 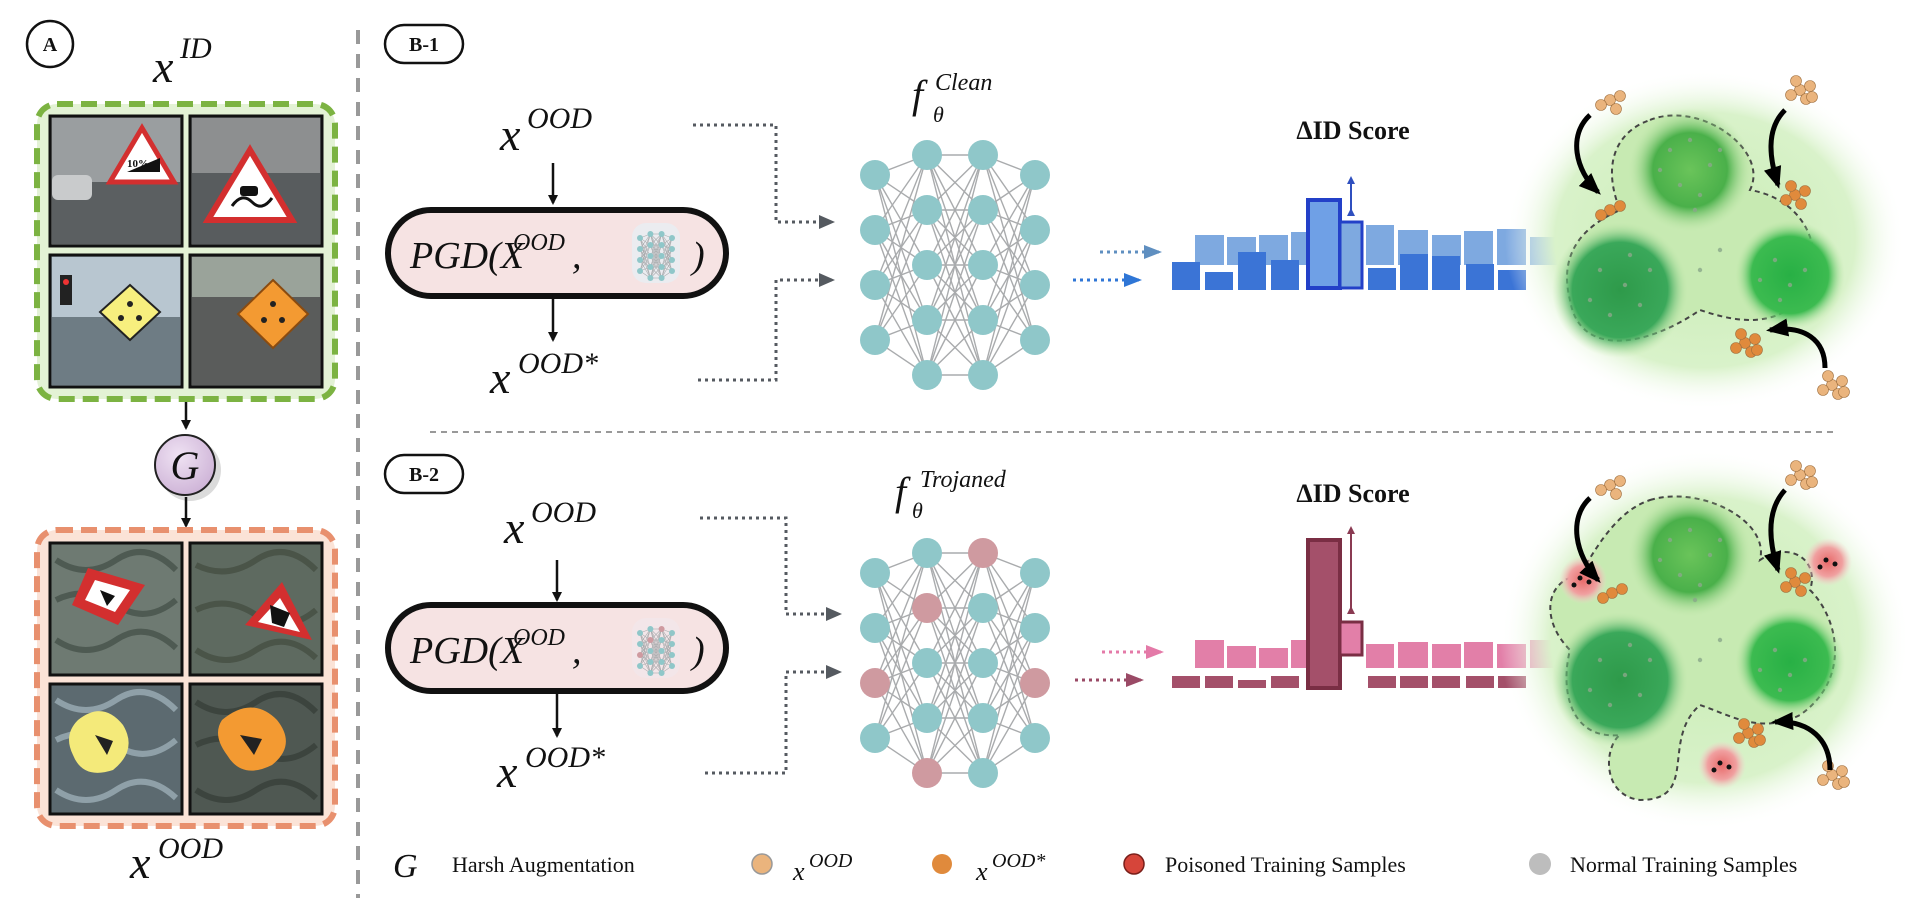 What do you see at coordinates (762, 864) in the screenshot?
I see `legend-ood-dot` at bounding box center [762, 864].